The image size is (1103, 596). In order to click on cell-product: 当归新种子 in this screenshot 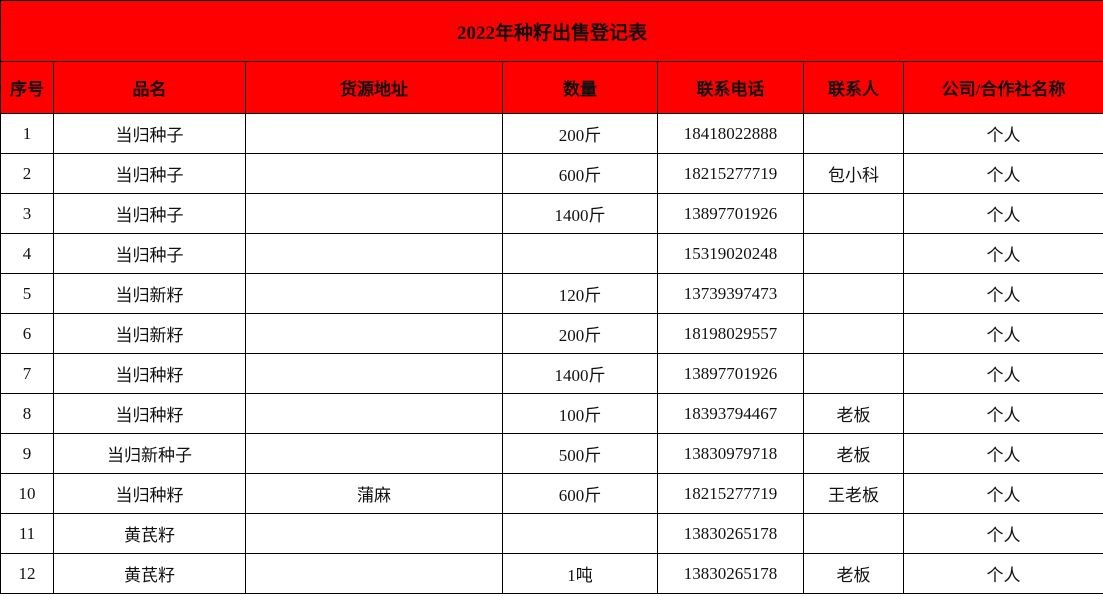, I will do `click(149, 453)`.